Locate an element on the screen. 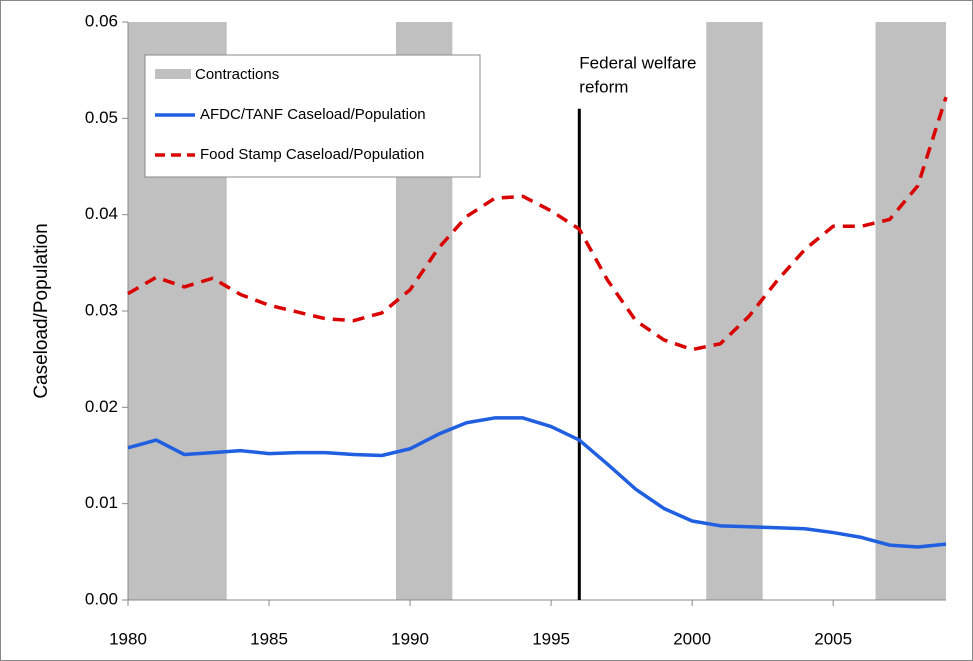 This screenshot has width=973, height=661. legend-label: AFDC/TANF Caseload/Population is located at coordinates (313, 114).